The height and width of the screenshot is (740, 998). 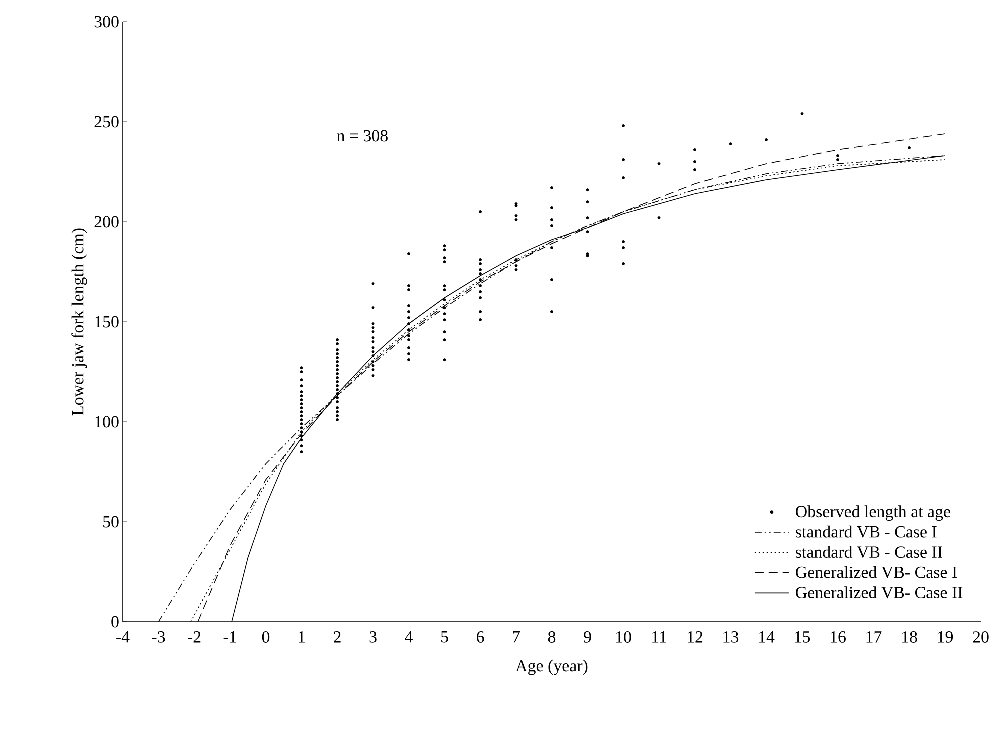 What do you see at coordinates (552, 668) in the screenshot?
I see `x-axis-title: Age (year)` at bounding box center [552, 668].